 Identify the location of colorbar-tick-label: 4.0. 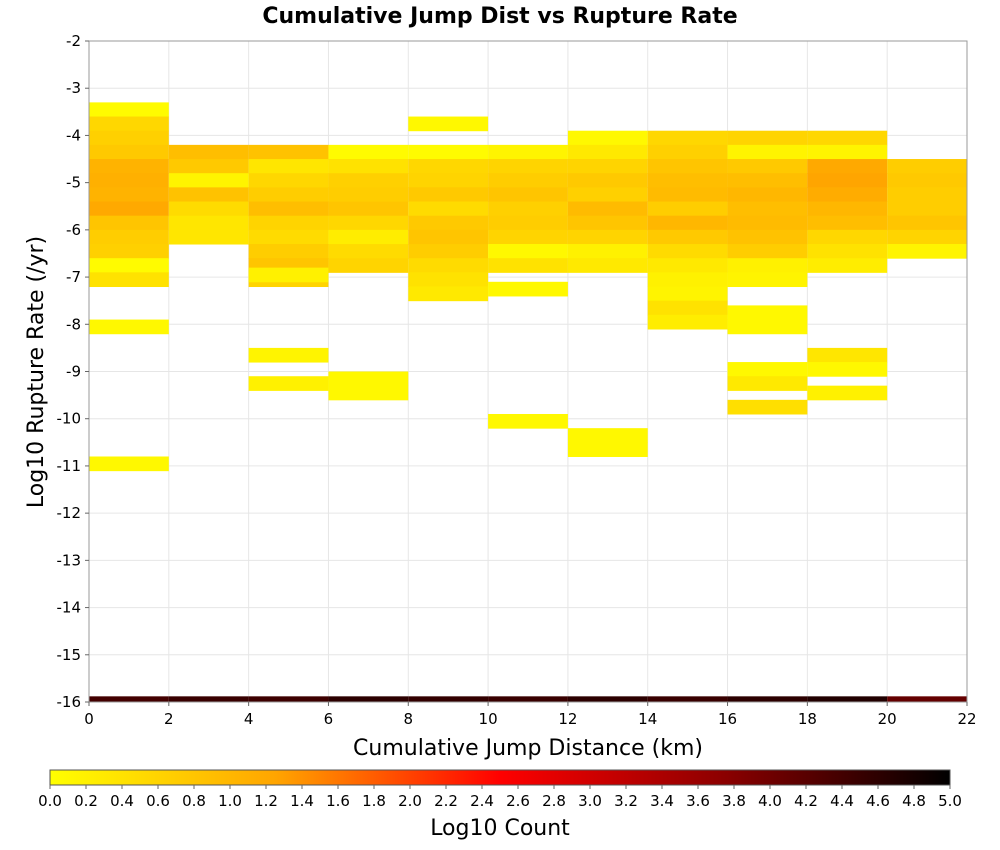
(770, 801).